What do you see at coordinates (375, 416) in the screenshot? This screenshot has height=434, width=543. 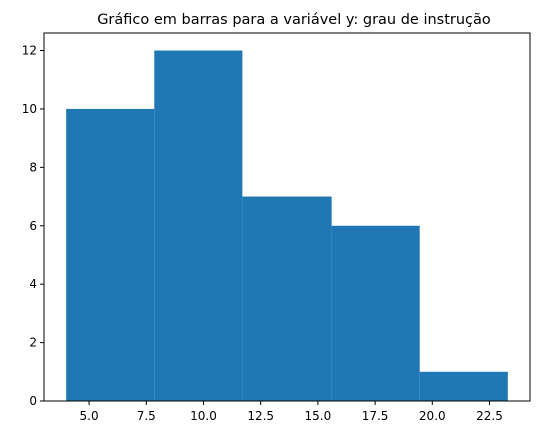 I see `x-tick-label: 17.5` at bounding box center [375, 416].